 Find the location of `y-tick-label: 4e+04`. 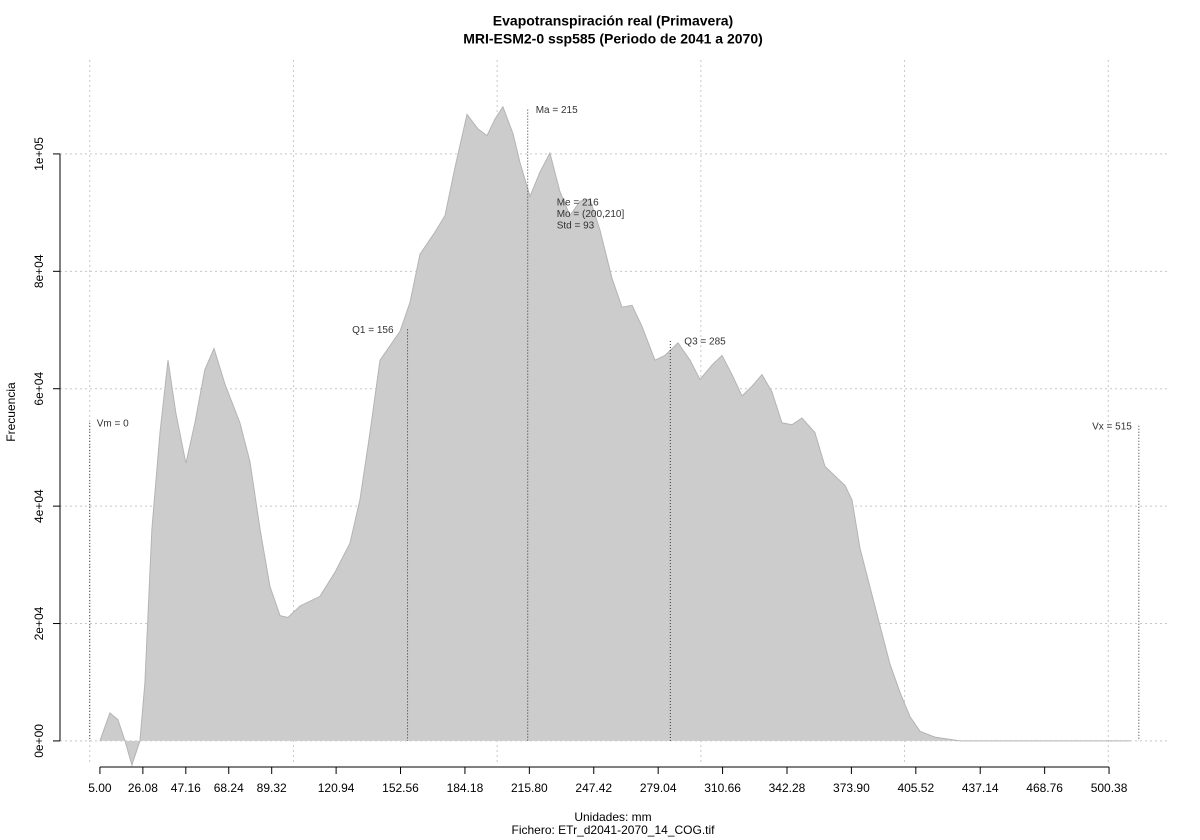

y-tick-label: 4e+04 is located at coordinates (39, 506).